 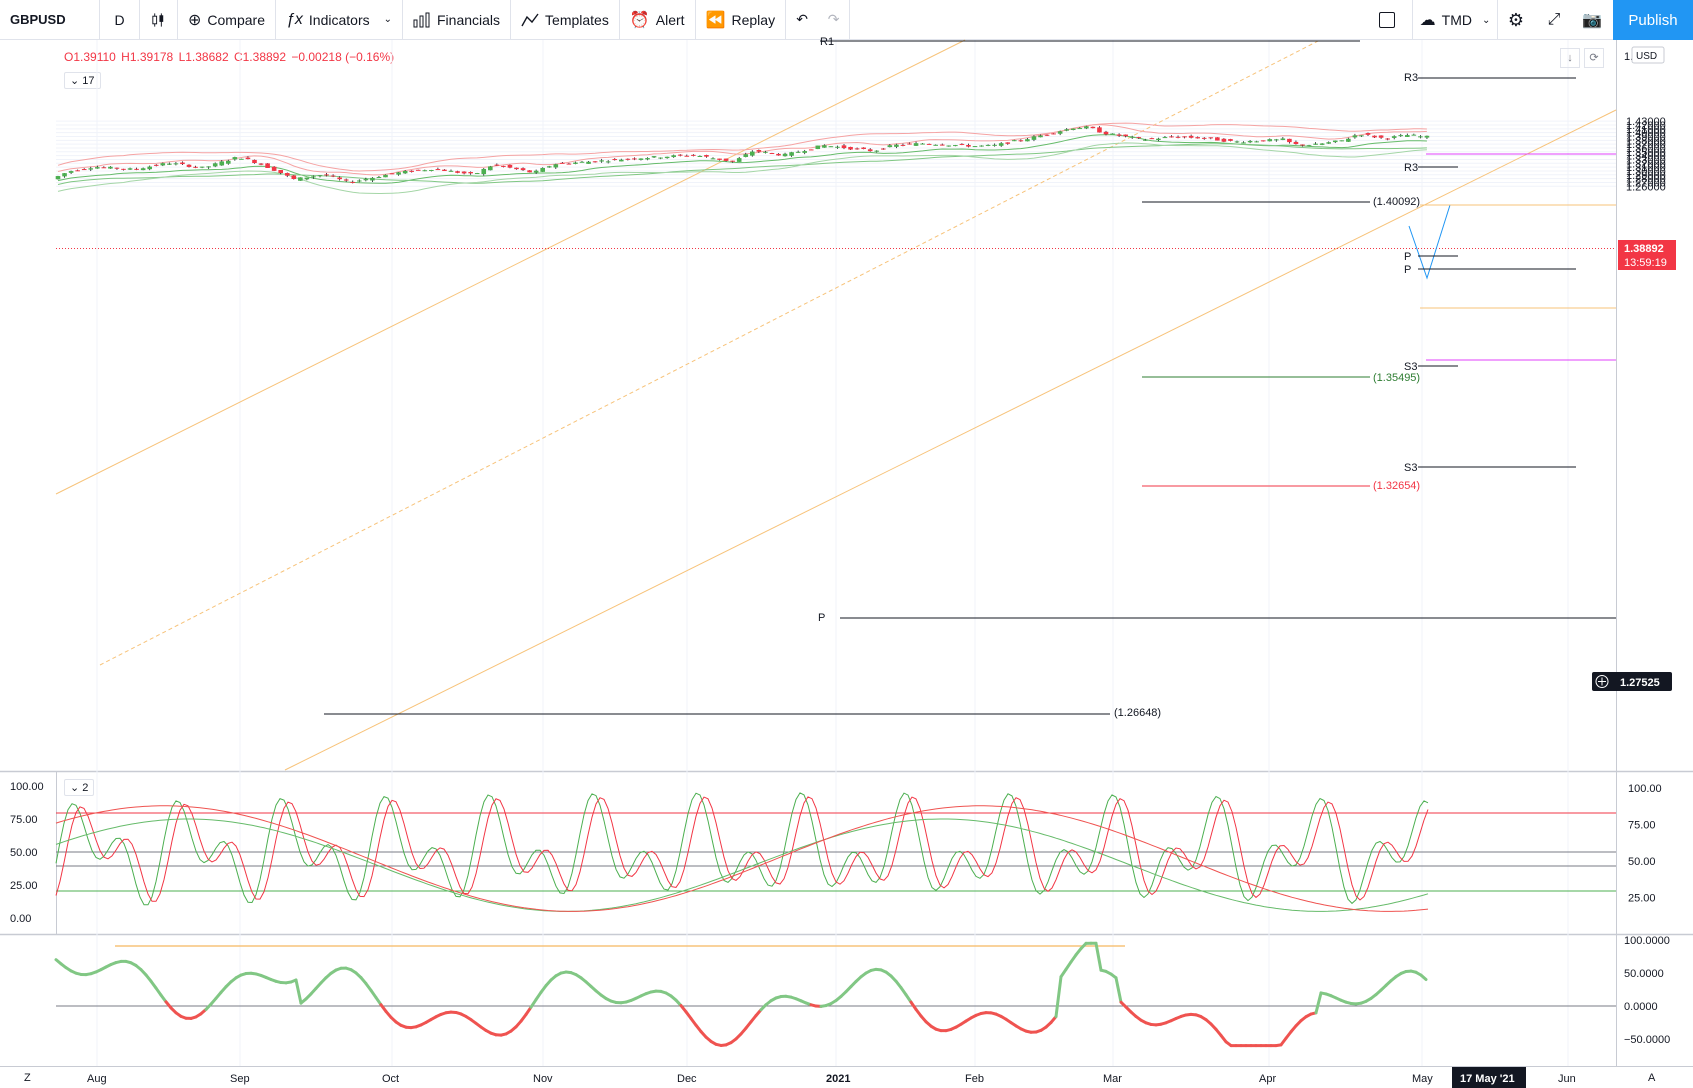 What do you see at coordinates (1631, 57) in the screenshot?
I see `price-label-top: 1.4` at bounding box center [1631, 57].